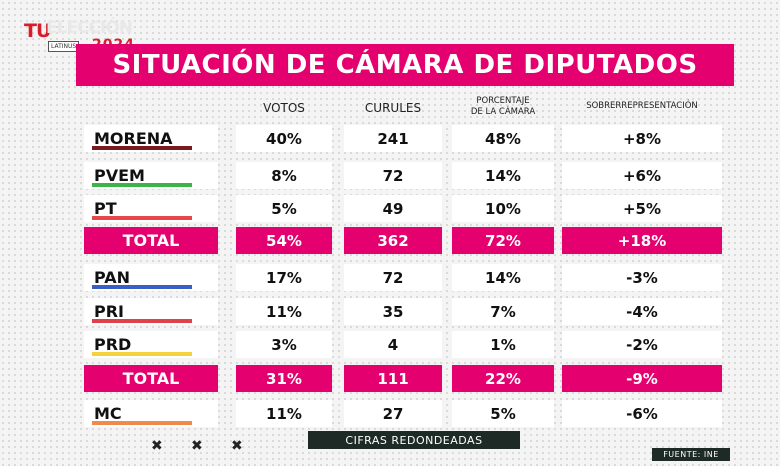  I want to click on votos-cell: 40%, so click(284, 138).